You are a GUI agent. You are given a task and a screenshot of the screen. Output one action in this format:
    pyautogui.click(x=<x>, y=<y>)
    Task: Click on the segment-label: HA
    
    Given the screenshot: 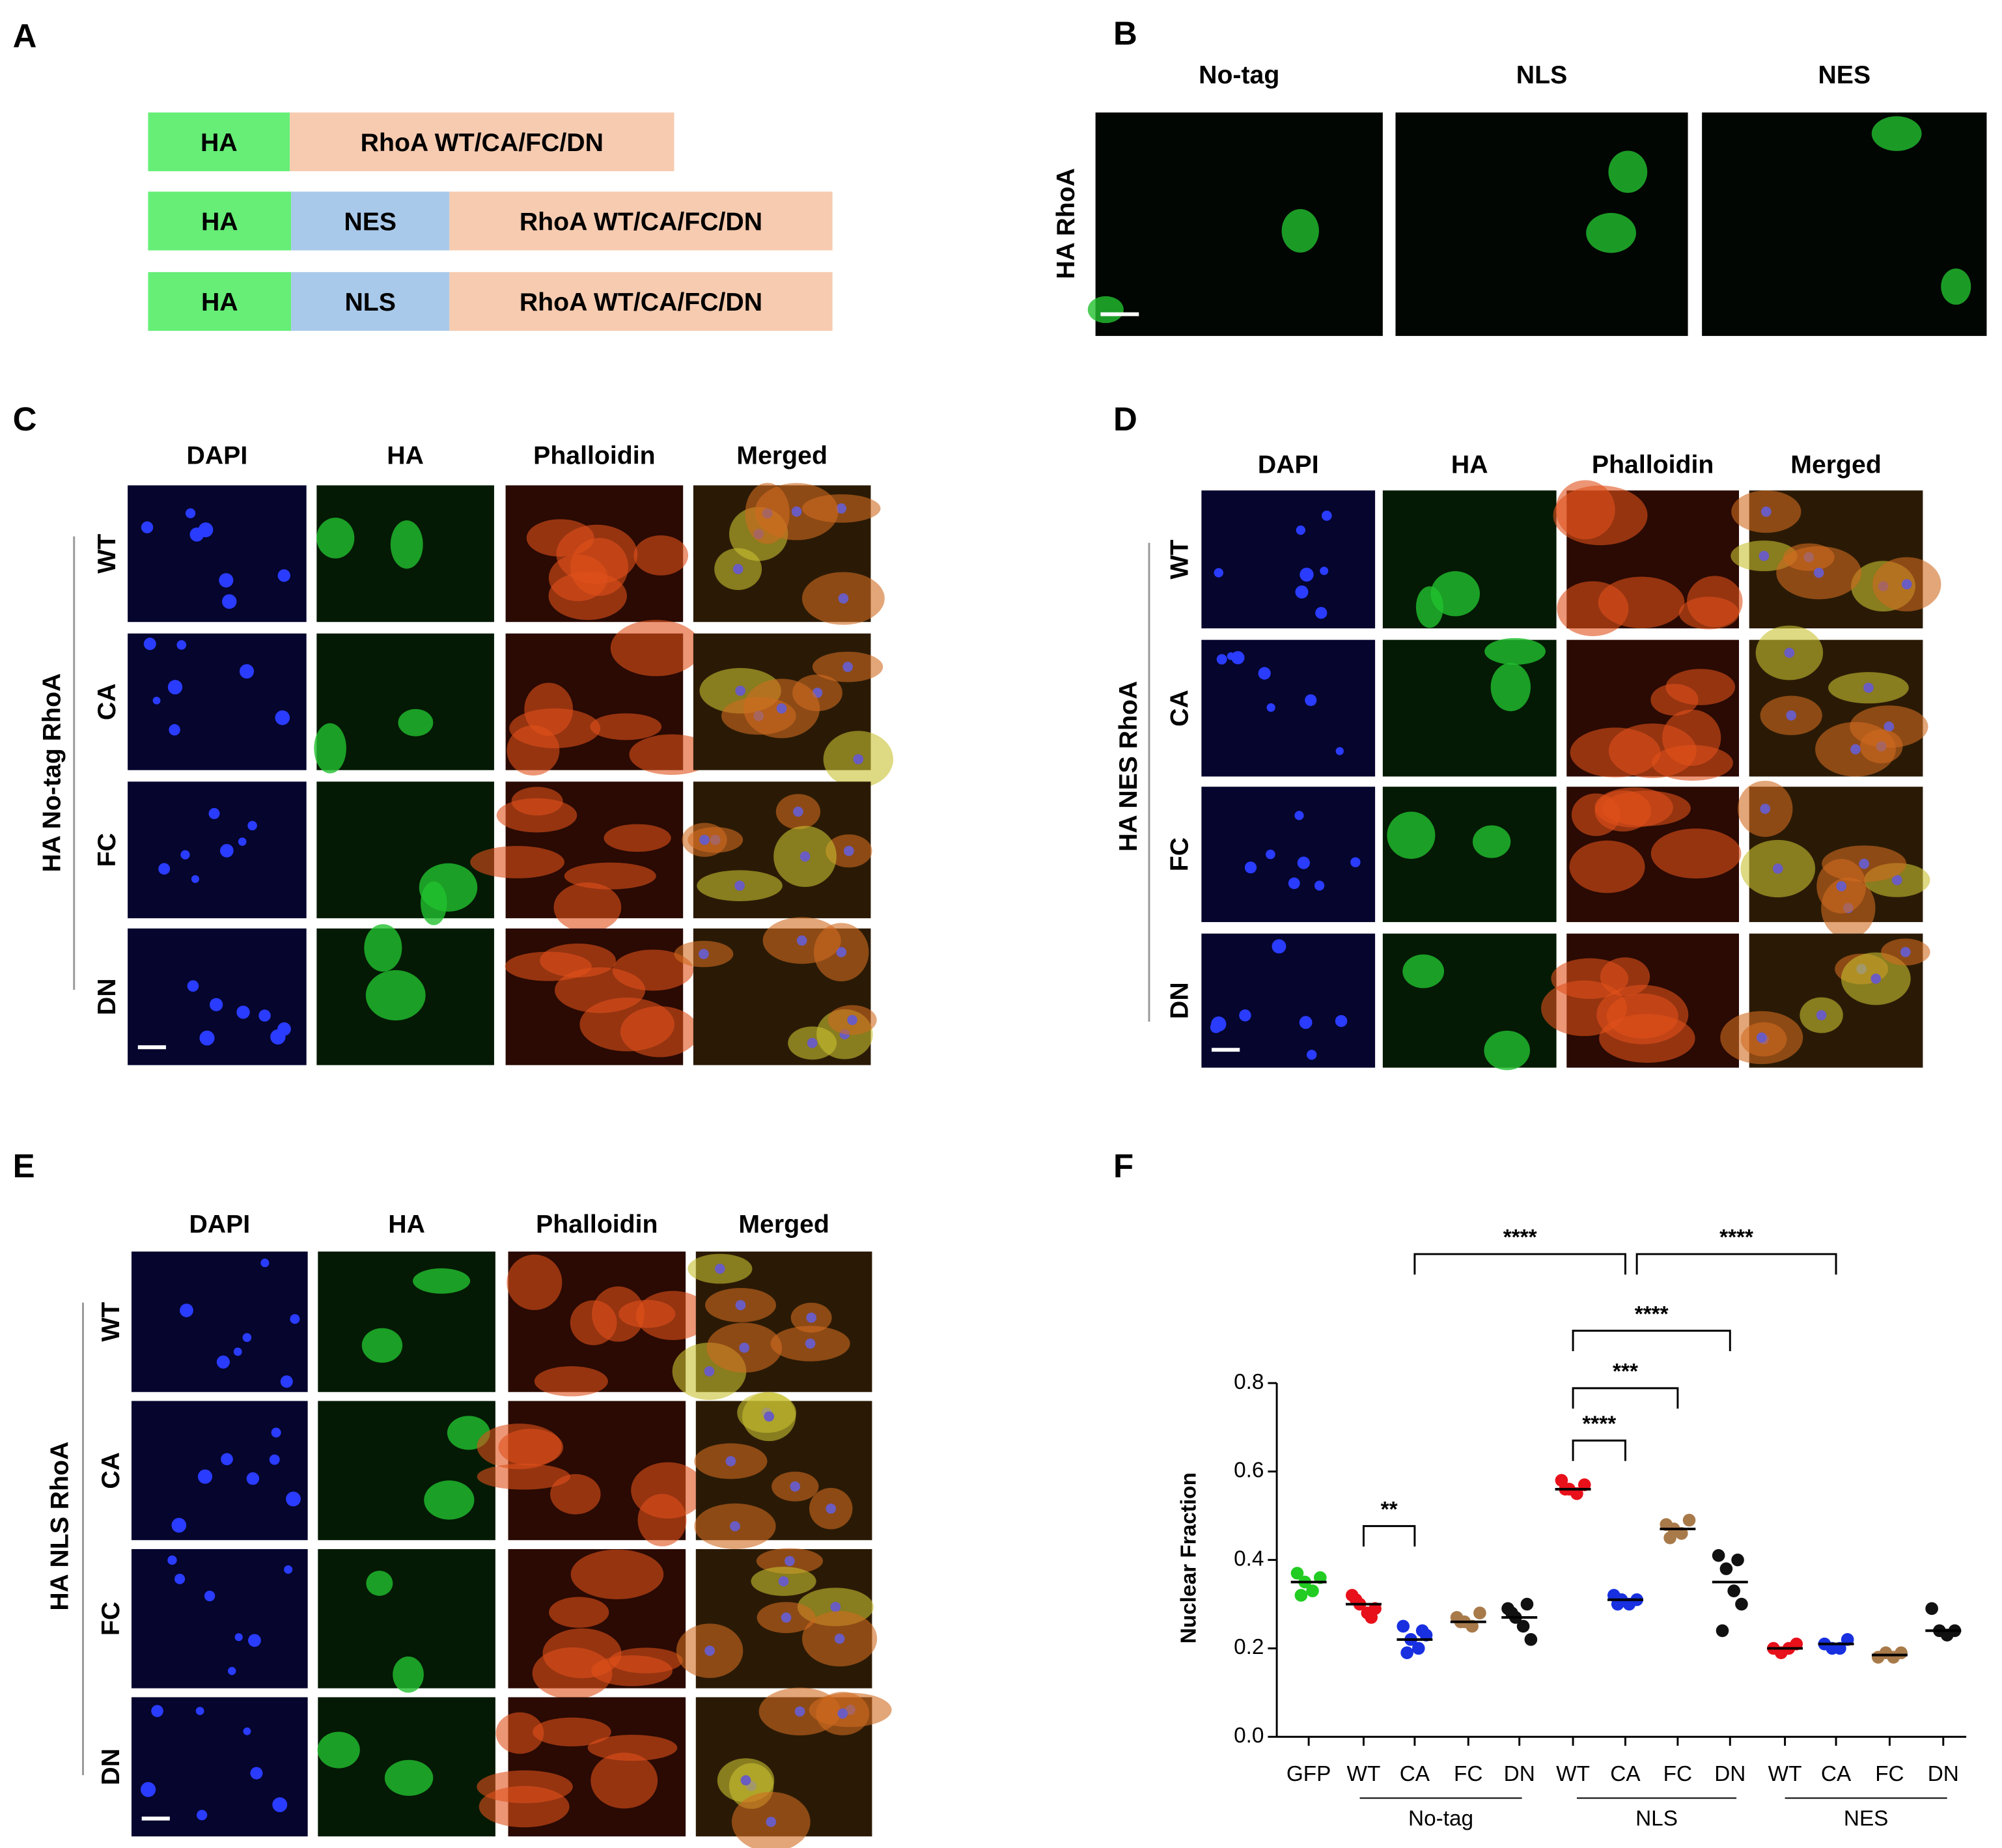 What is the action you would take?
    pyautogui.click(x=219, y=302)
    